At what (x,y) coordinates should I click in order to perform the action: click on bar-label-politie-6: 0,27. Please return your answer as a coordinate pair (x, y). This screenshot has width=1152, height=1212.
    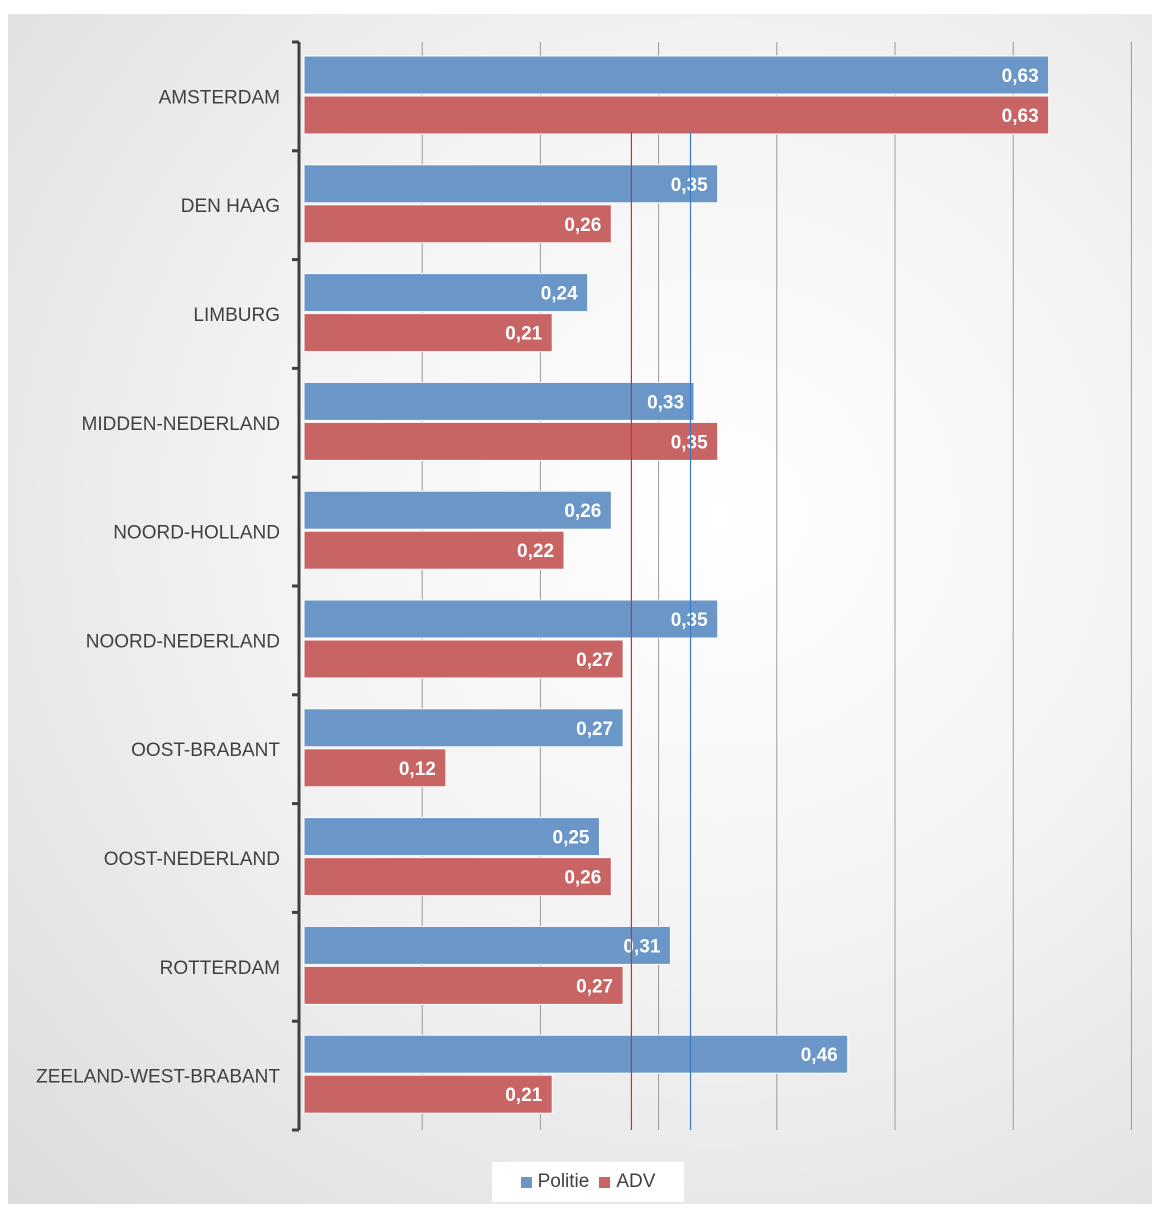
    Looking at the image, I should click on (594, 729).